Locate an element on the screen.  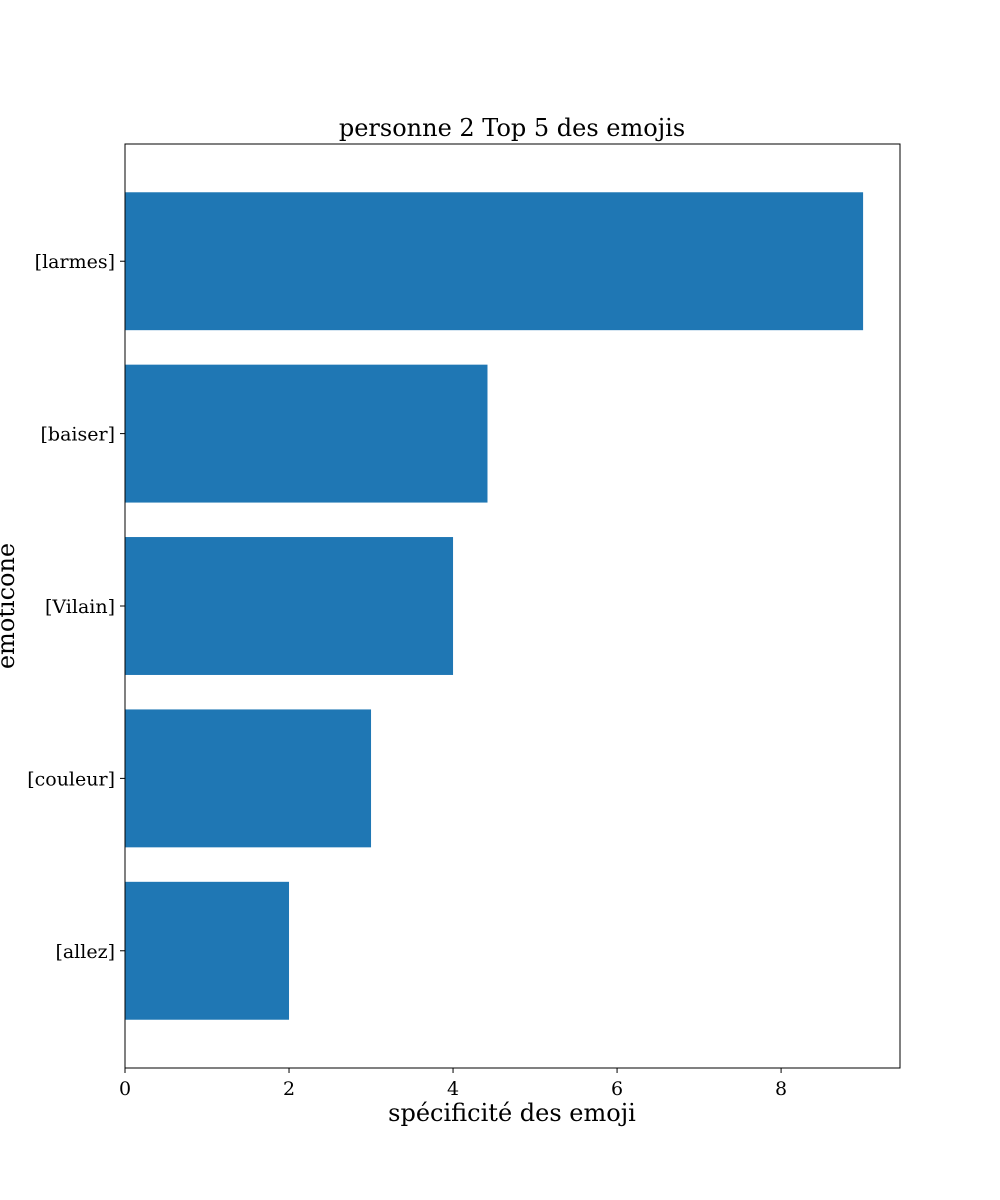
x-axis-label: spécificité des emoji is located at coordinates (512, 1113).